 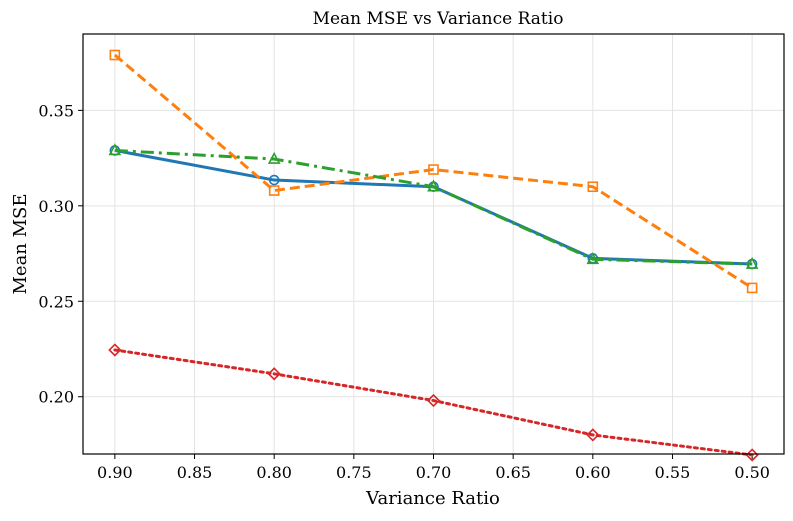 I want to click on x-tick-label: 0.80, so click(x=274, y=472).